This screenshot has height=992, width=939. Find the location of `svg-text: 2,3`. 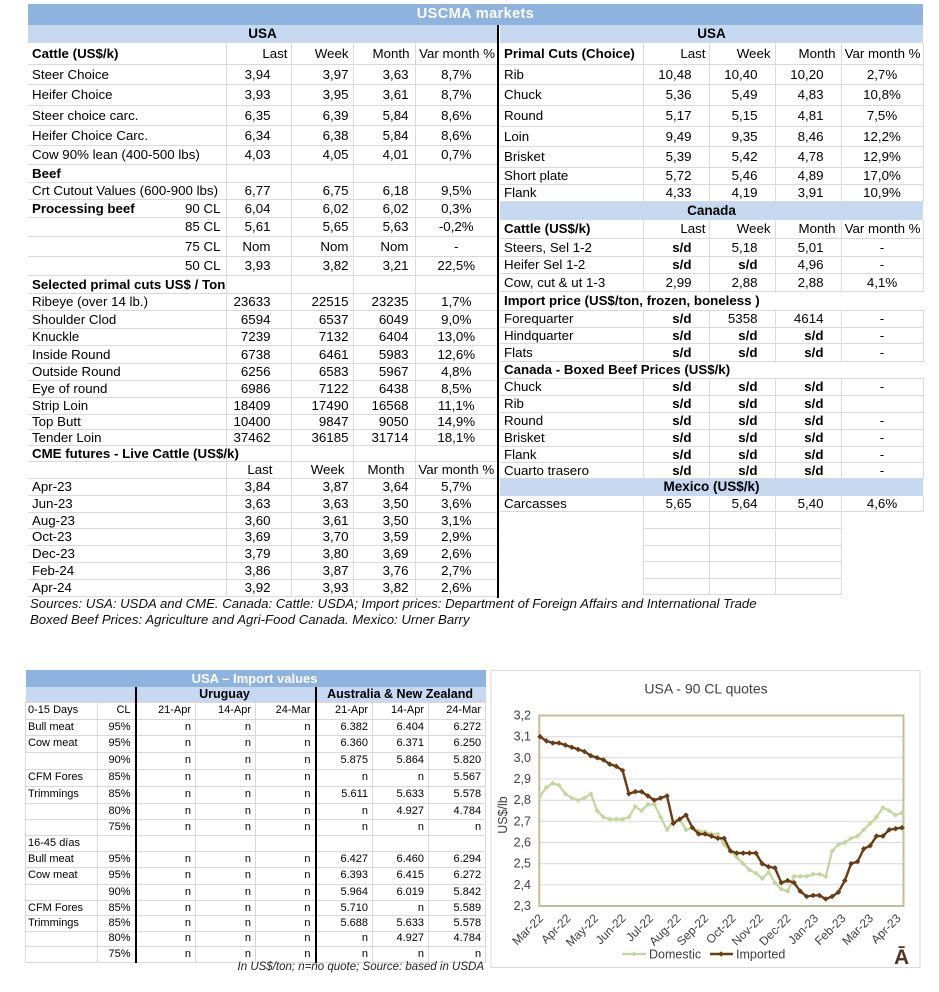

svg-text: 2,3 is located at coordinates (522, 906).